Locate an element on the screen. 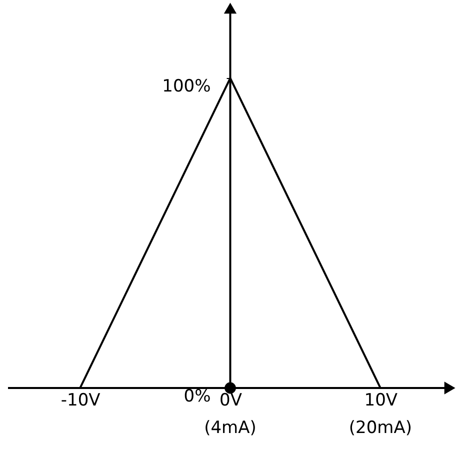  y-tick-label: 100% is located at coordinates (186, 86).